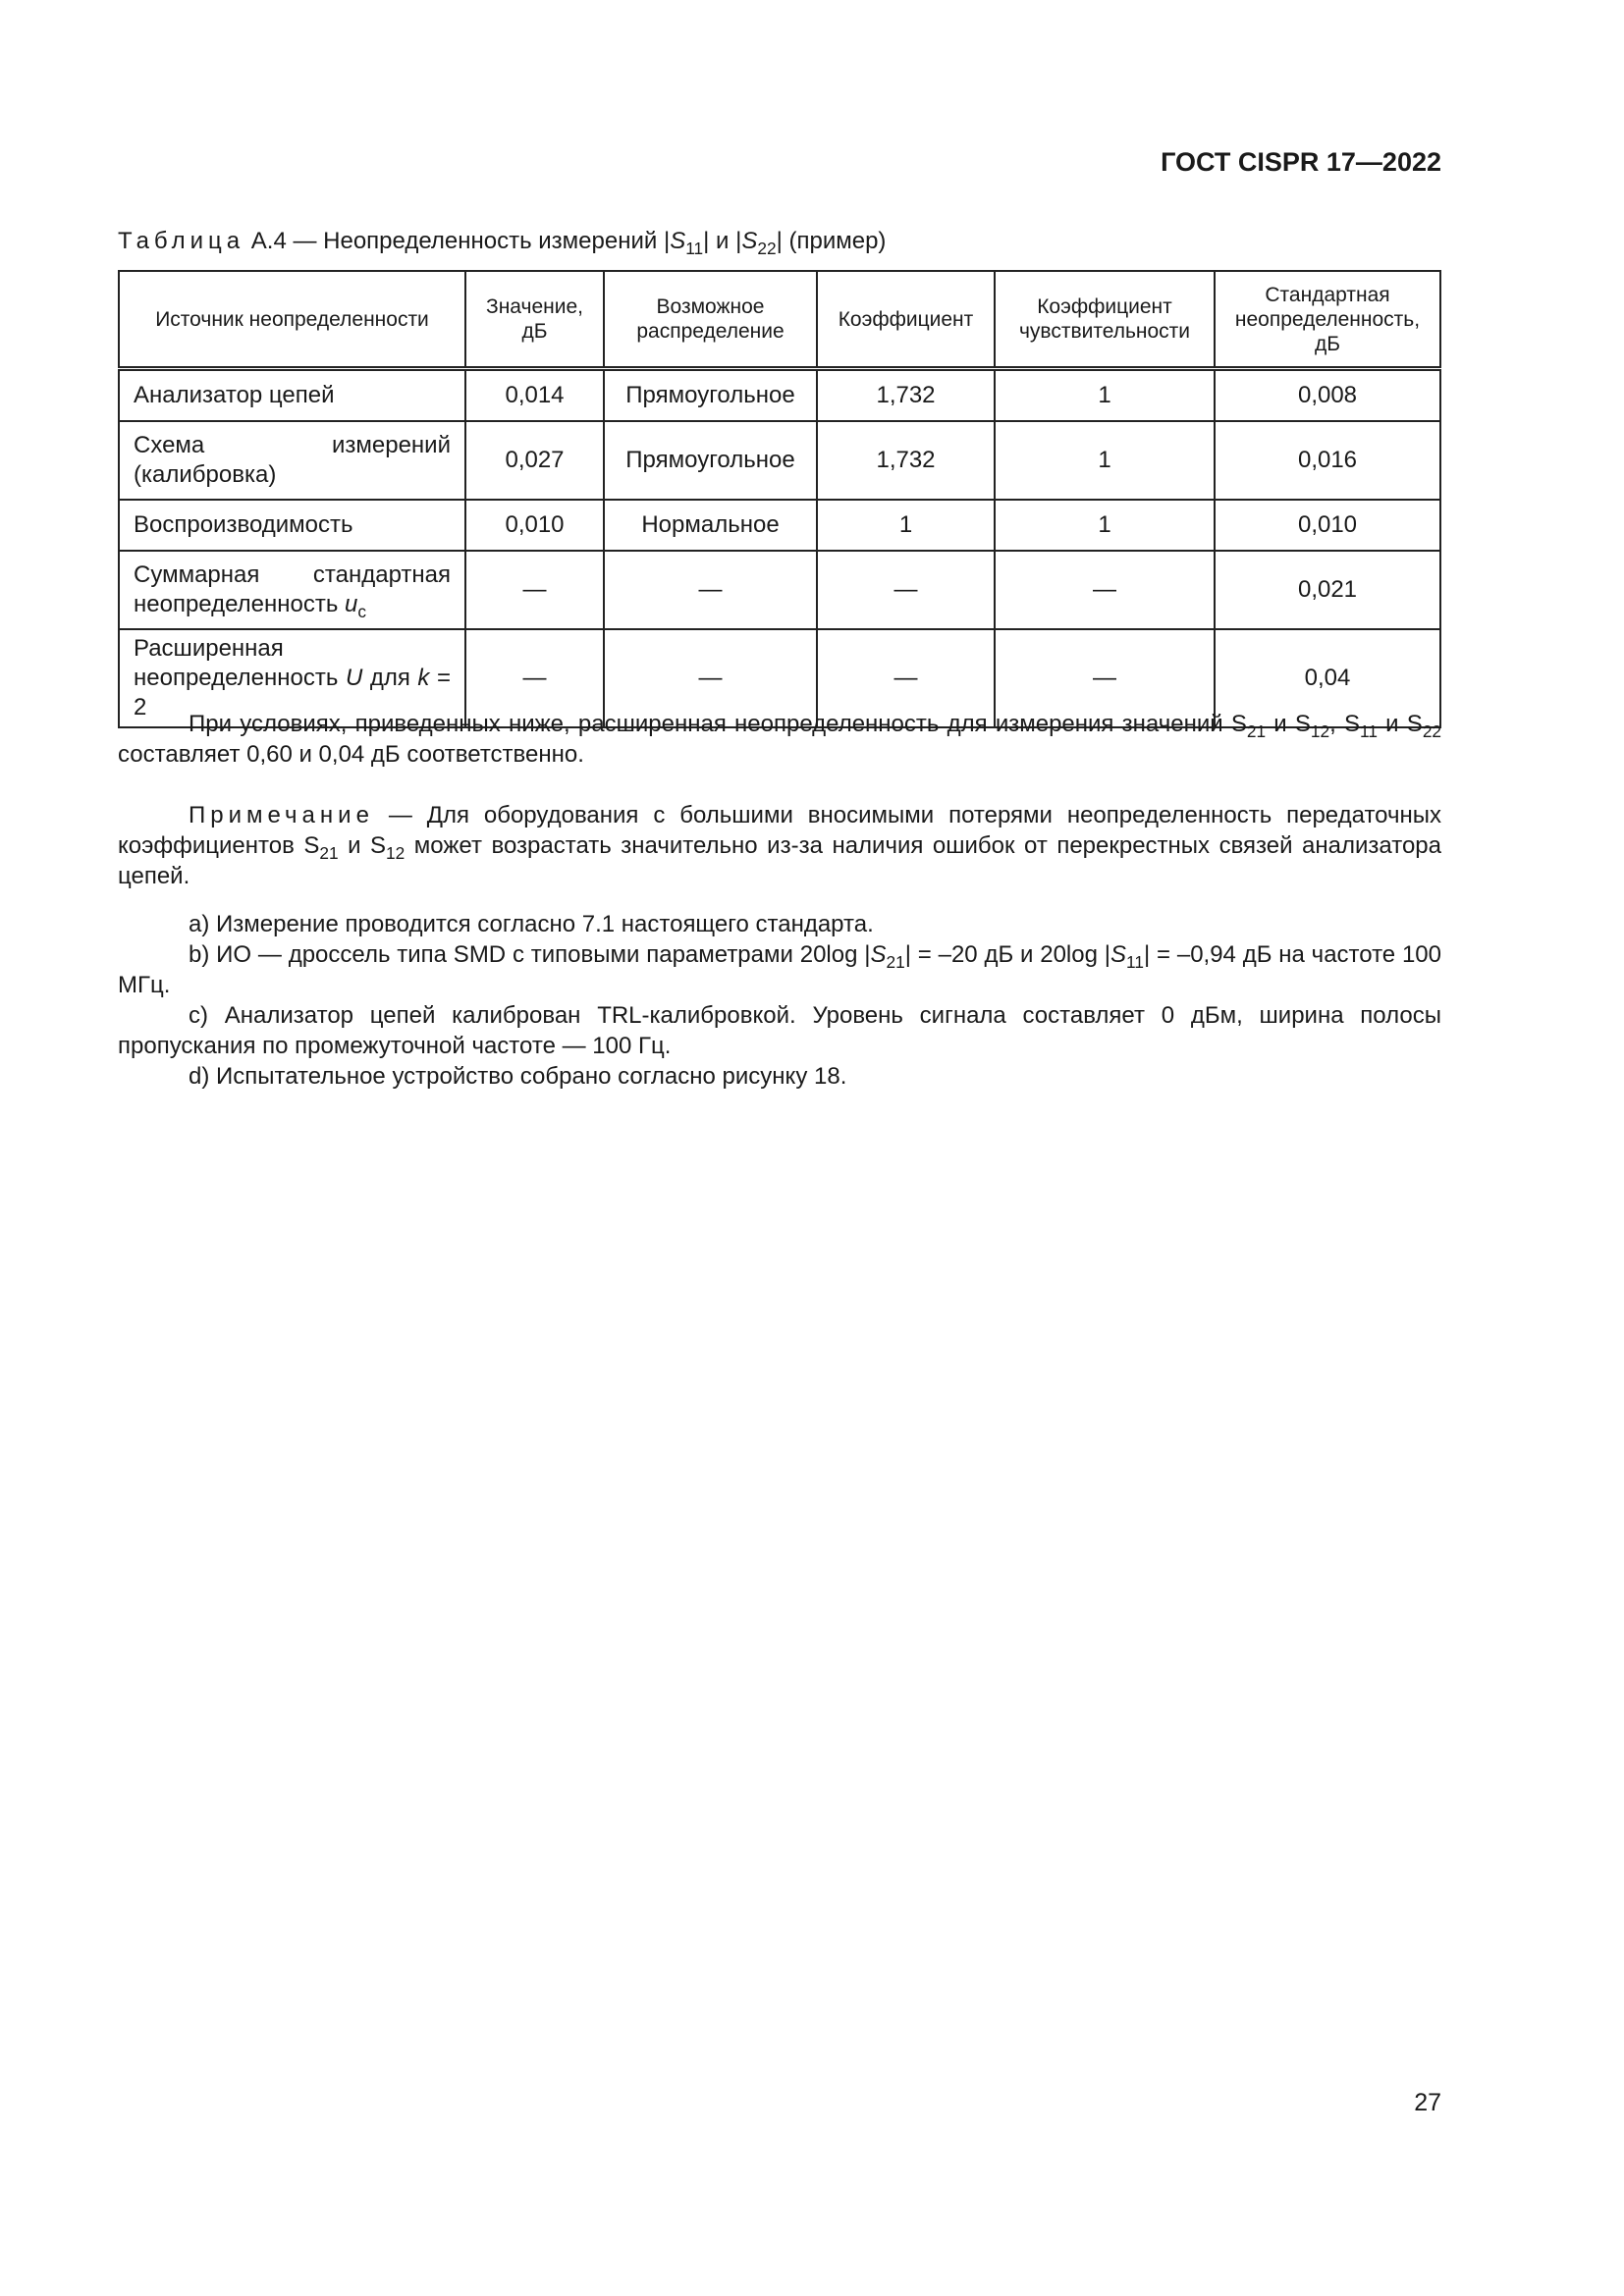 The width and height of the screenshot is (1624, 2296). What do you see at coordinates (240, 663) in the screenshot?
I see `text-run: Расширенная неопределенность` at bounding box center [240, 663].